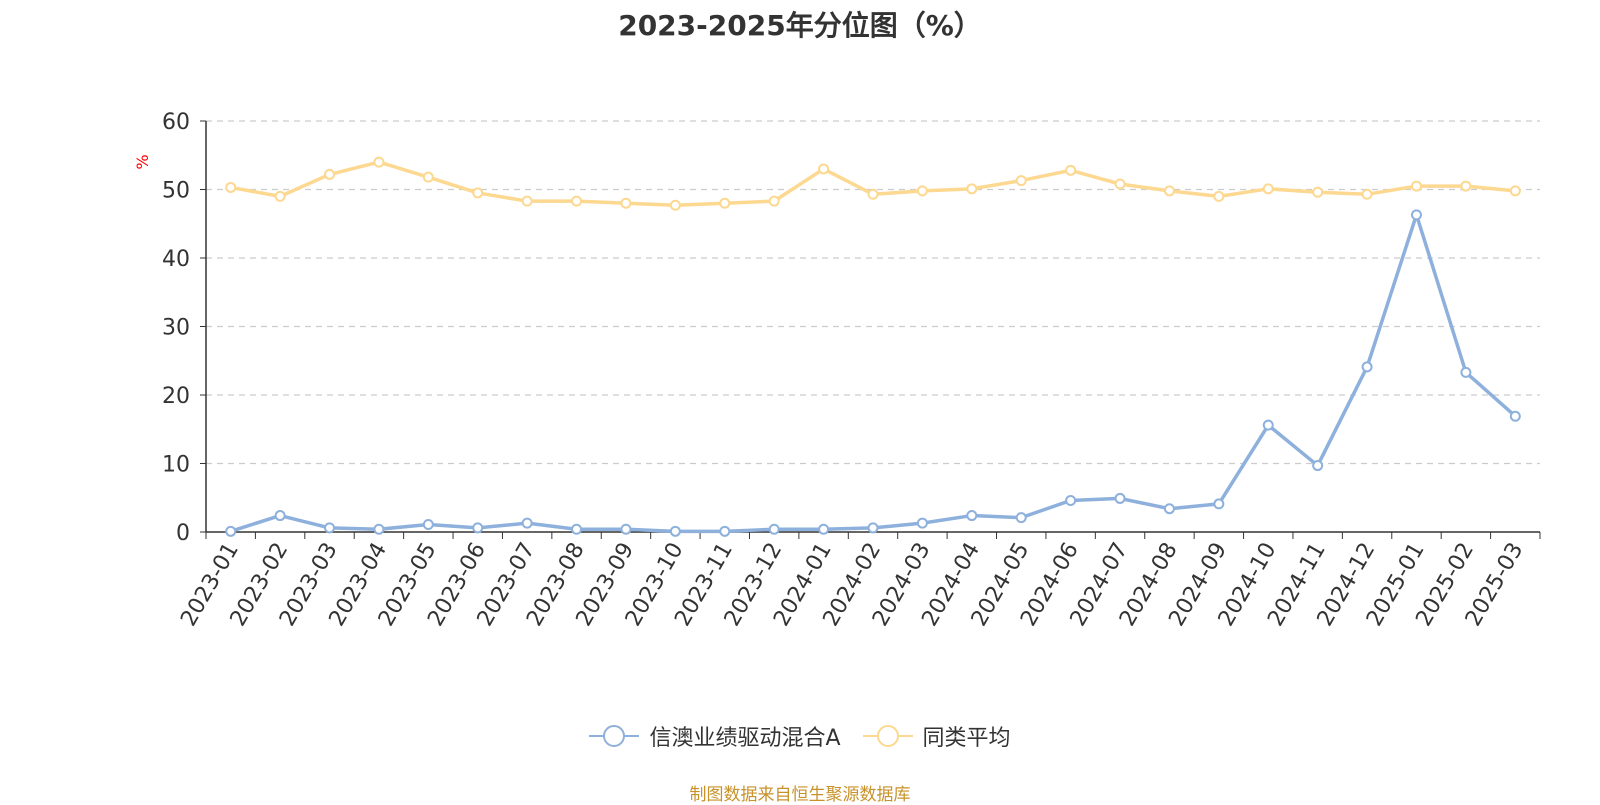 This screenshot has width=1600, height=805. What do you see at coordinates (183, 533) in the screenshot?
I see `y-tick-label-0: 0` at bounding box center [183, 533].